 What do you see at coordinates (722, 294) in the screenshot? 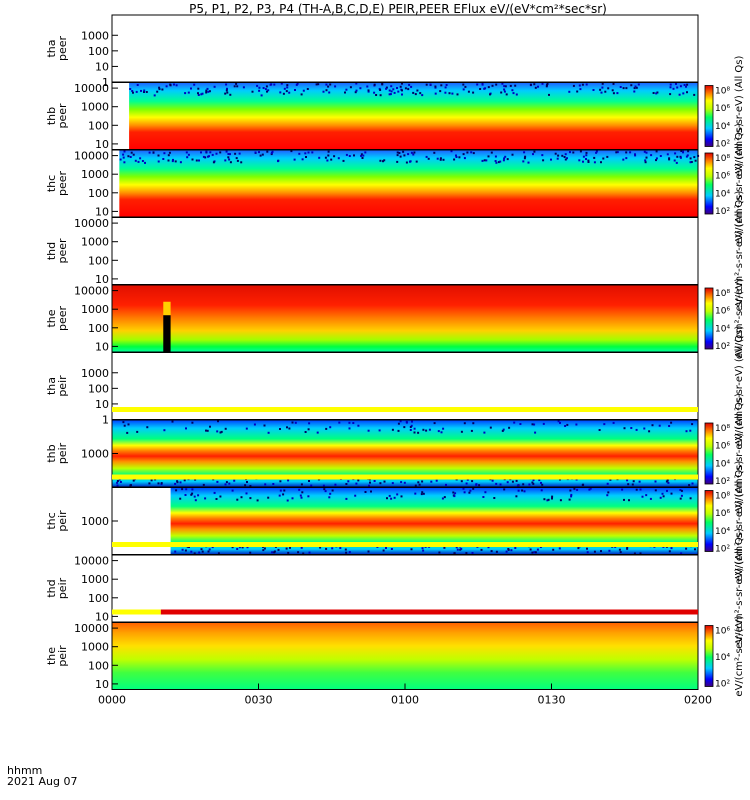
I see `colorbar-tick: 10⁸` at bounding box center [722, 294].